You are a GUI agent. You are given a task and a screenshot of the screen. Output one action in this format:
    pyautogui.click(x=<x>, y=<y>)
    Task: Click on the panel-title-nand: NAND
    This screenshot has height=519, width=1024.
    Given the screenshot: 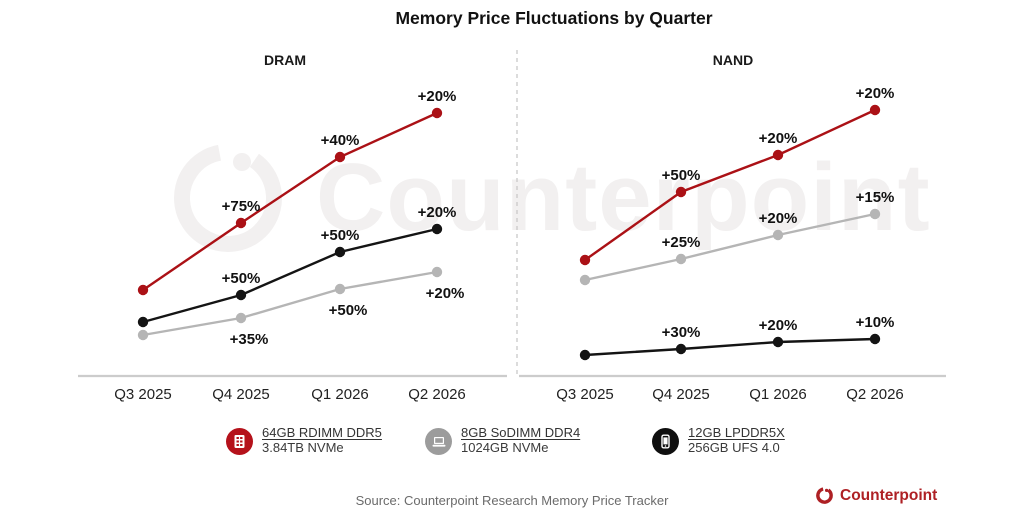 What is the action you would take?
    pyautogui.click(x=733, y=60)
    